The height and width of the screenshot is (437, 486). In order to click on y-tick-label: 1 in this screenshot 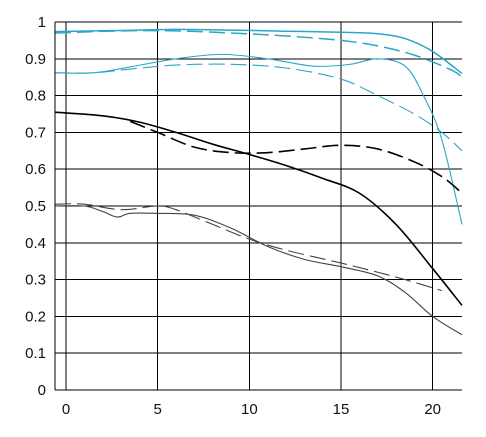, I will do `click(42, 22)`.